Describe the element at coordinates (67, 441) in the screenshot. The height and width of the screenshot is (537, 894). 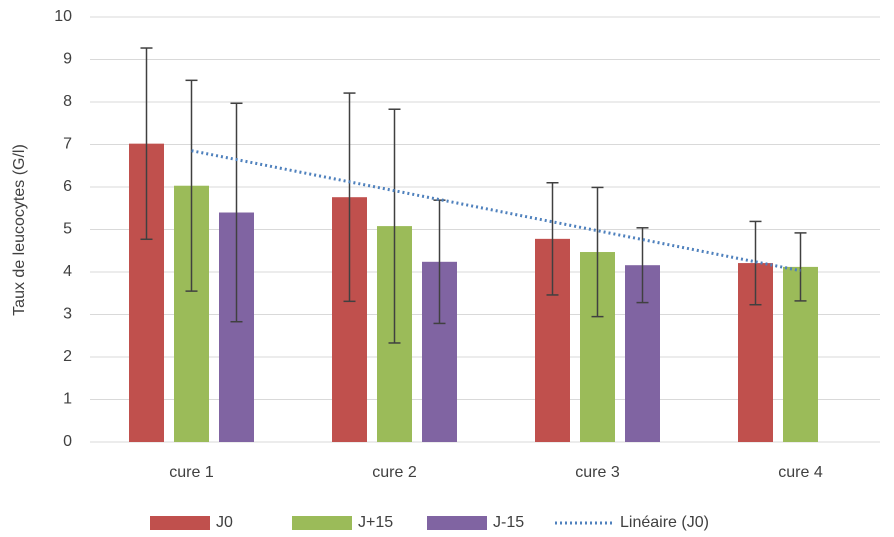
I see `y-tick-label: 0` at that location.